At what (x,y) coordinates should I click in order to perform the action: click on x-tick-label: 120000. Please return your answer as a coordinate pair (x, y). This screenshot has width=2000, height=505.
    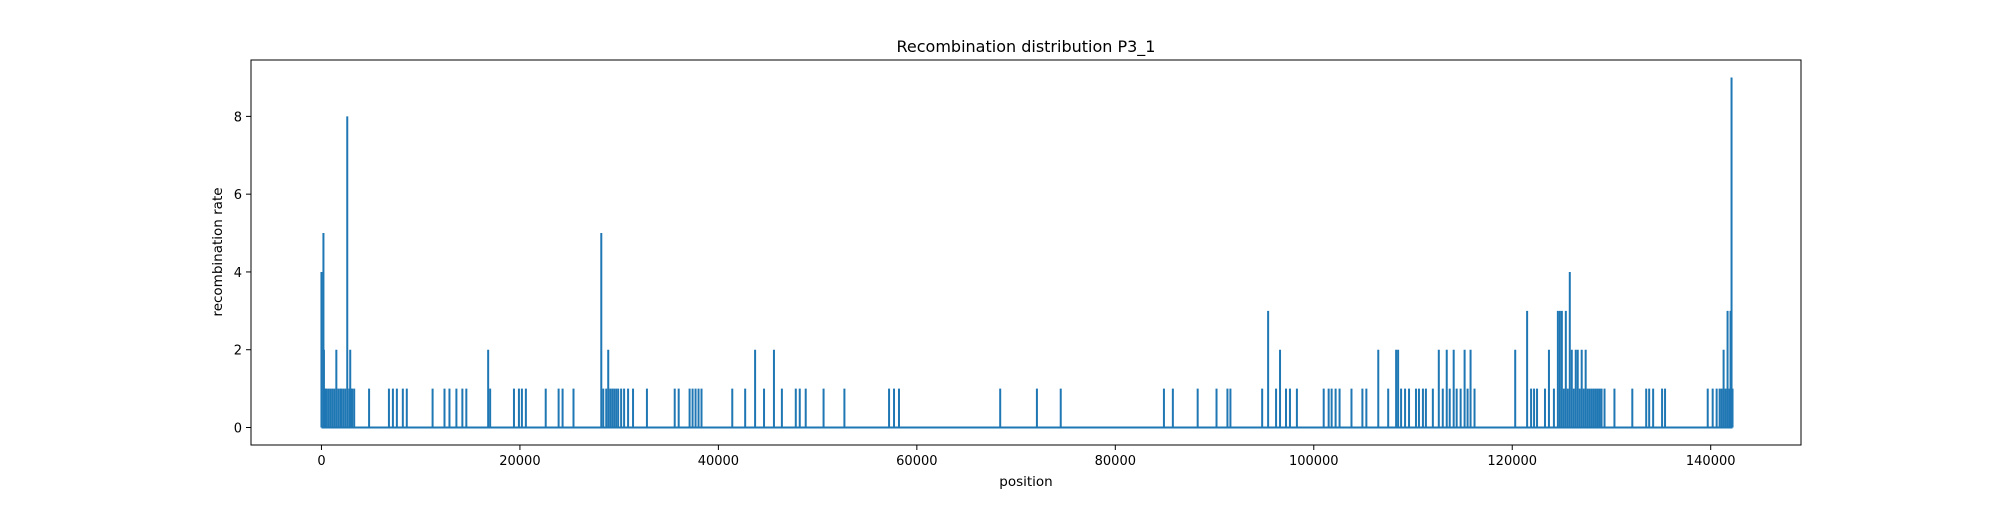
    Looking at the image, I should click on (1512, 461).